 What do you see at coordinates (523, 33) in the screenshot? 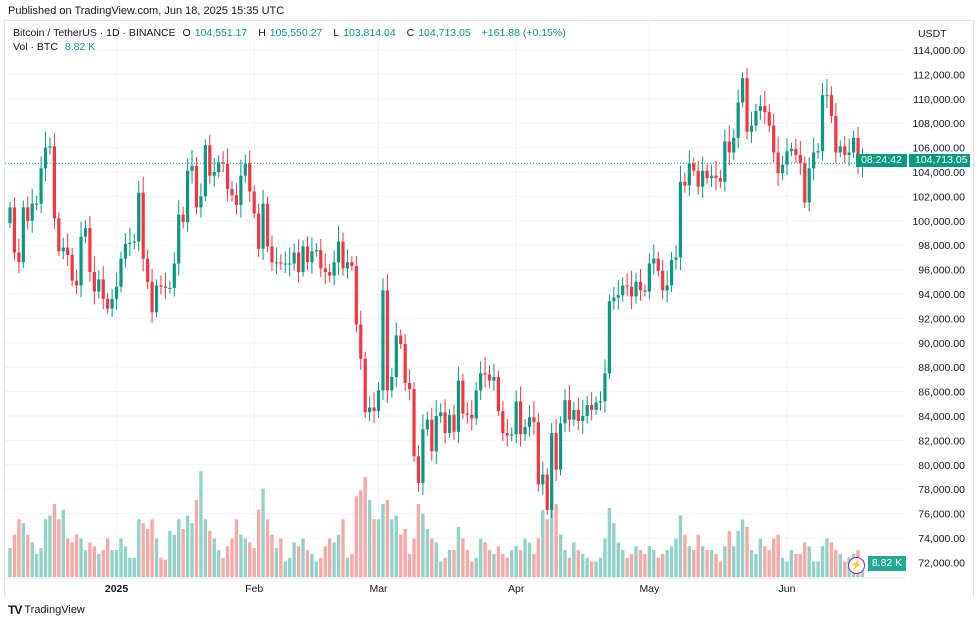
I see `change-value: +161.88 (+0.15%)` at bounding box center [523, 33].